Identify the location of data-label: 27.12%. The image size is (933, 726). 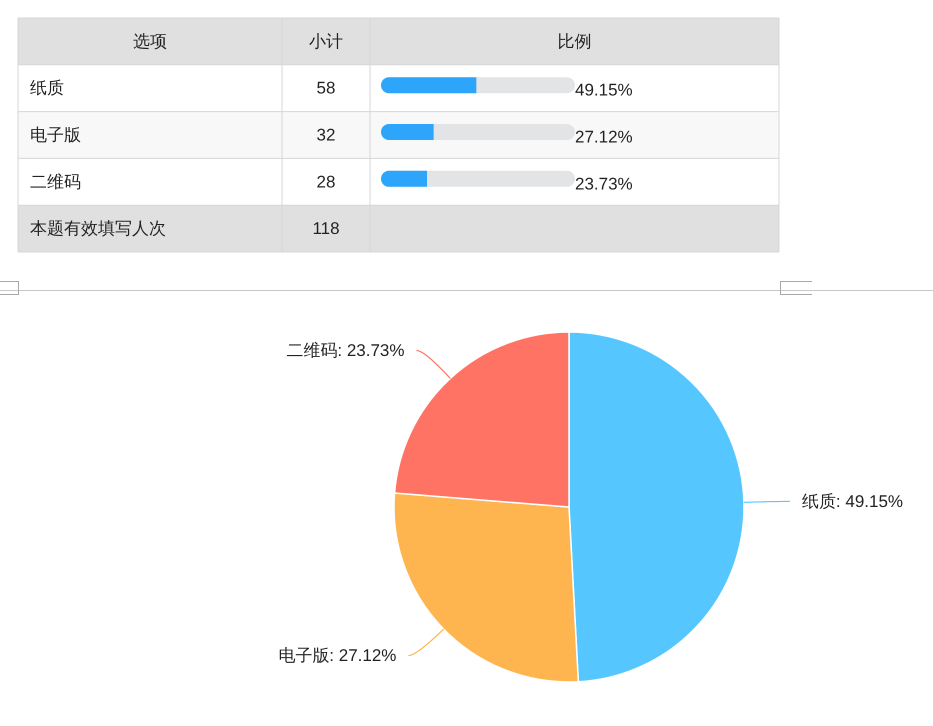
(604, 137).